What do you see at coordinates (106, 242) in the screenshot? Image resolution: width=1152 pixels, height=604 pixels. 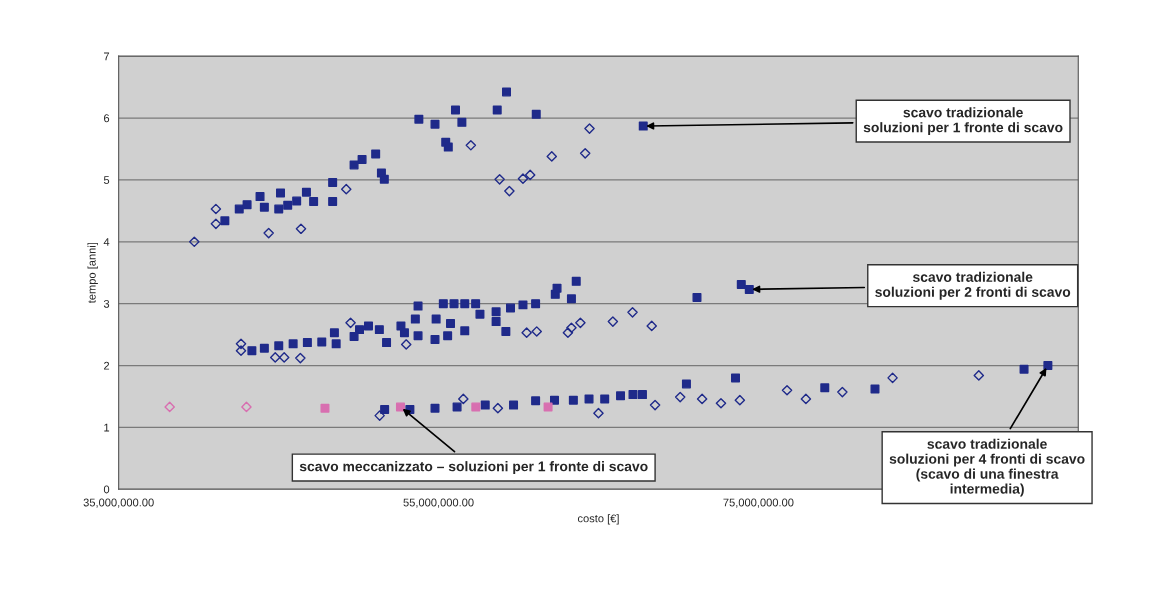 I see `y-tick-label: 4` at bounding box center [106, 242].